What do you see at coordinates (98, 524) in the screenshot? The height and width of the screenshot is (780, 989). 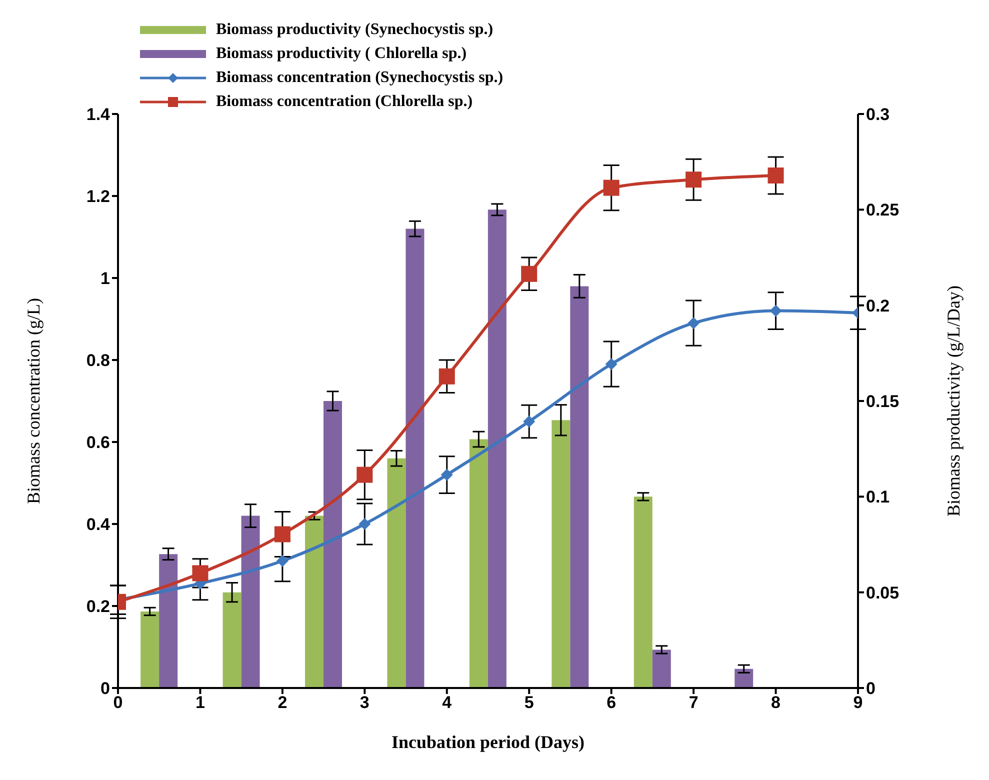 I see `y-tick-label: 0.4` at bounding box center [98, 524].